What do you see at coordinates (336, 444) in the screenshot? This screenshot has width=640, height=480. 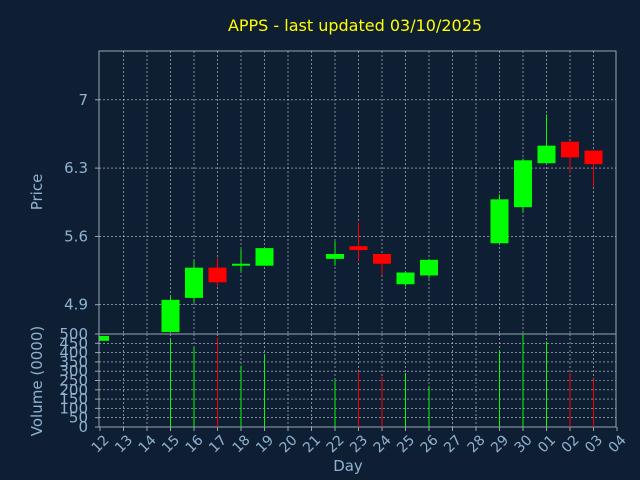 I see `x-tick-label: 22` at bounding box center [336, 444].